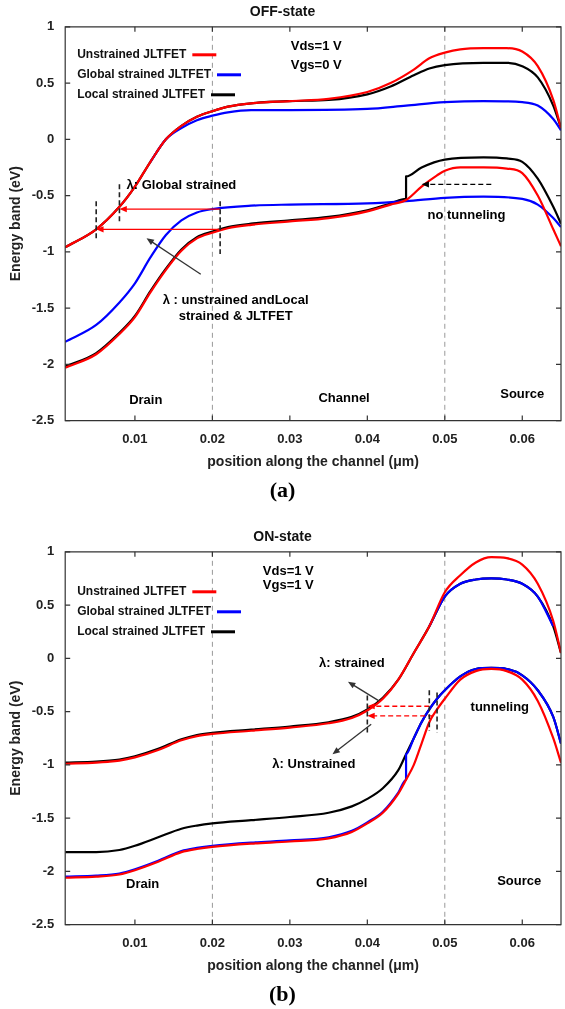 The width and height of the screenshot is (565, 1009). What do you see at coordinates (314, 764) in the screenshot?
I see `annotation: λ: Unstrained` at bounding box center [314, 764].